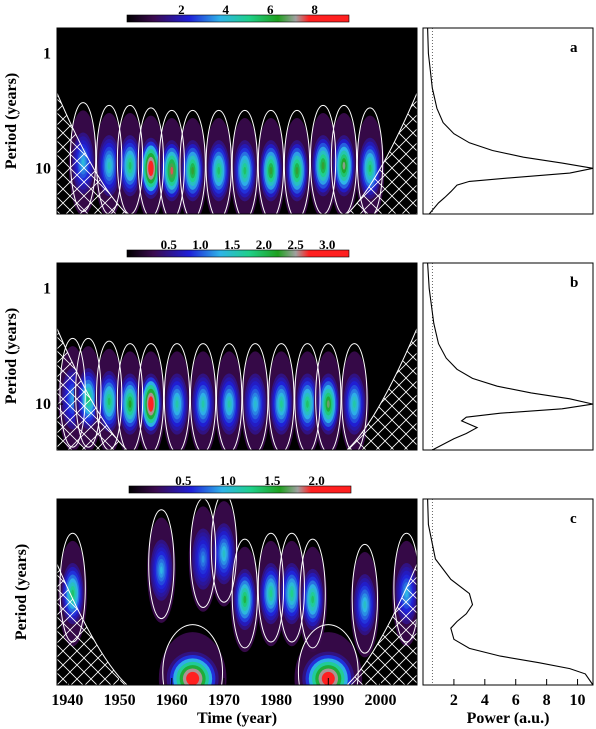  I want to click on time-axis-label: Time (year), so click(237, 718).